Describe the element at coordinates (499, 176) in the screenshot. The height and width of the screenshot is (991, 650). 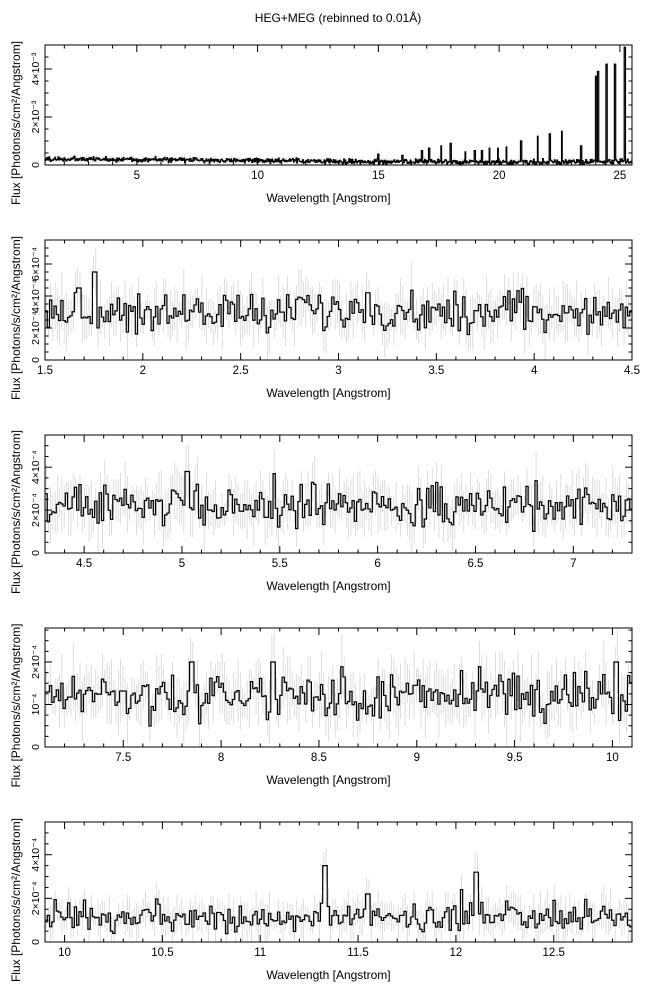
I see `x-tick-label: 20` at that location.